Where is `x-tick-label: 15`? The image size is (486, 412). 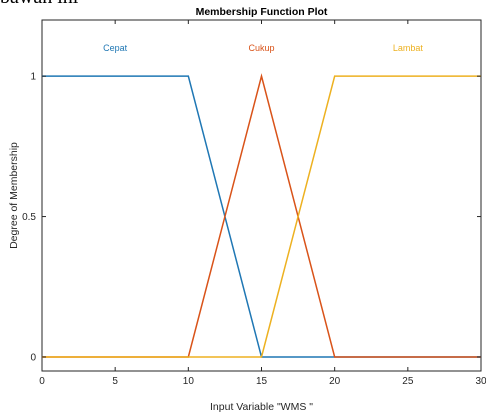
x-tick-label: 15 is located at coordinates (262, 381).